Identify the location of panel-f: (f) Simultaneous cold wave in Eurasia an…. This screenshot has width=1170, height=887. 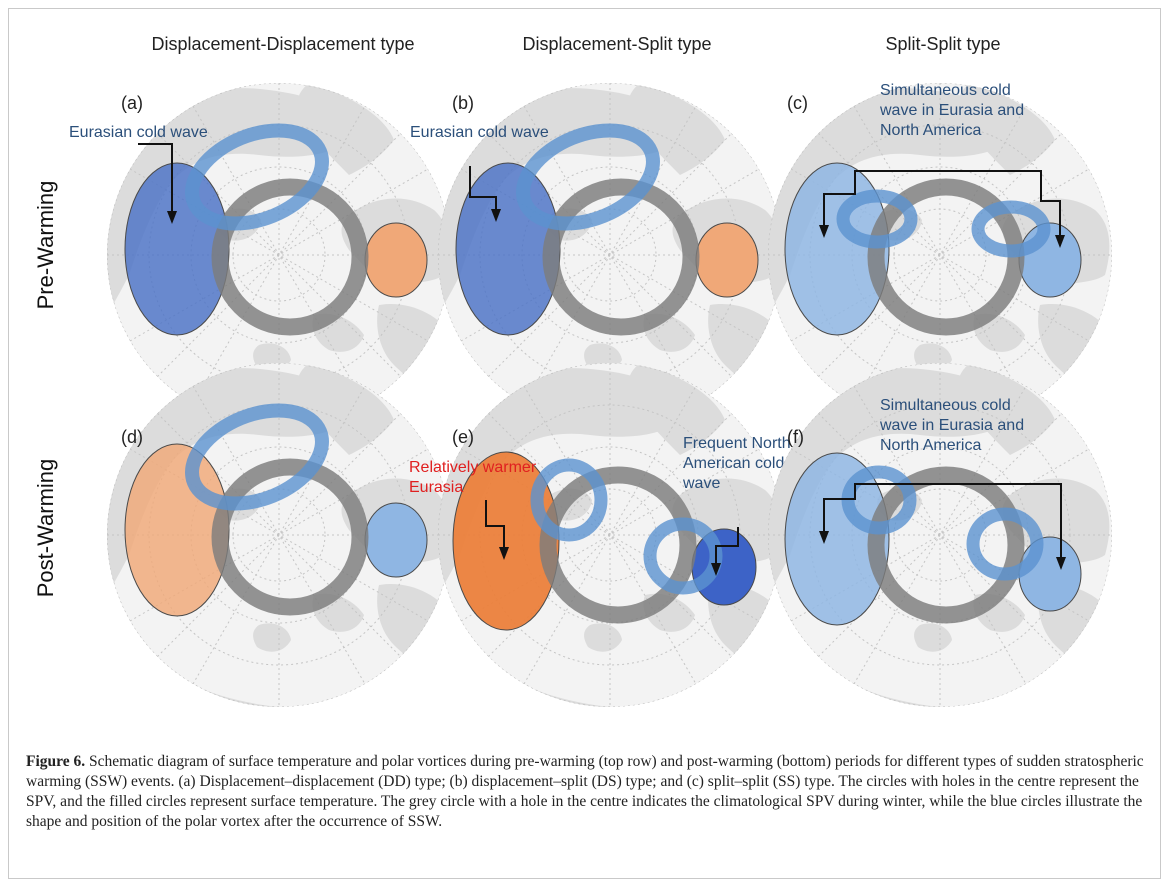
(940, 535).